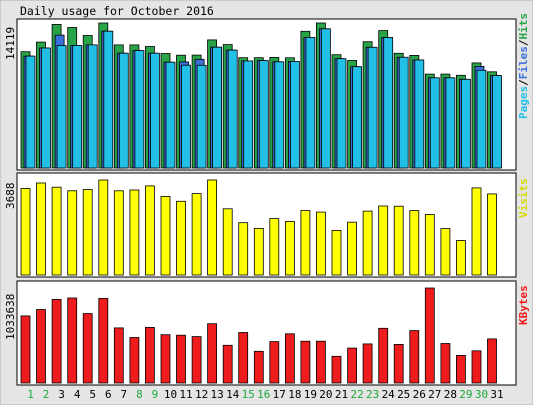  What do you see at coordinates (523, 305) in the screenshot?
I see `kbytes-legend: KBytes` at bounding box center [523, 305].